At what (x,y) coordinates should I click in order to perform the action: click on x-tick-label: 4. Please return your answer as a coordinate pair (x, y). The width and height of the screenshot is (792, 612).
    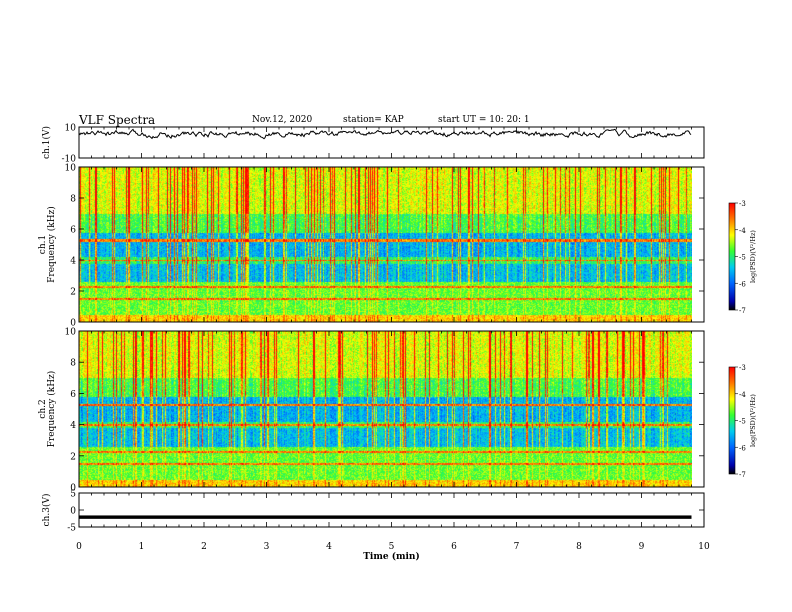
    Looking at the image, I should click on (329, 547).